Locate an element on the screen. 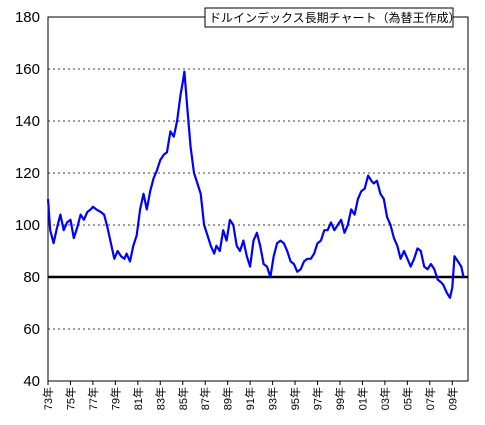 The height and width of the screenshot is (425, 485). x-tick-label: 85年 is located at coordinates (183, 398).